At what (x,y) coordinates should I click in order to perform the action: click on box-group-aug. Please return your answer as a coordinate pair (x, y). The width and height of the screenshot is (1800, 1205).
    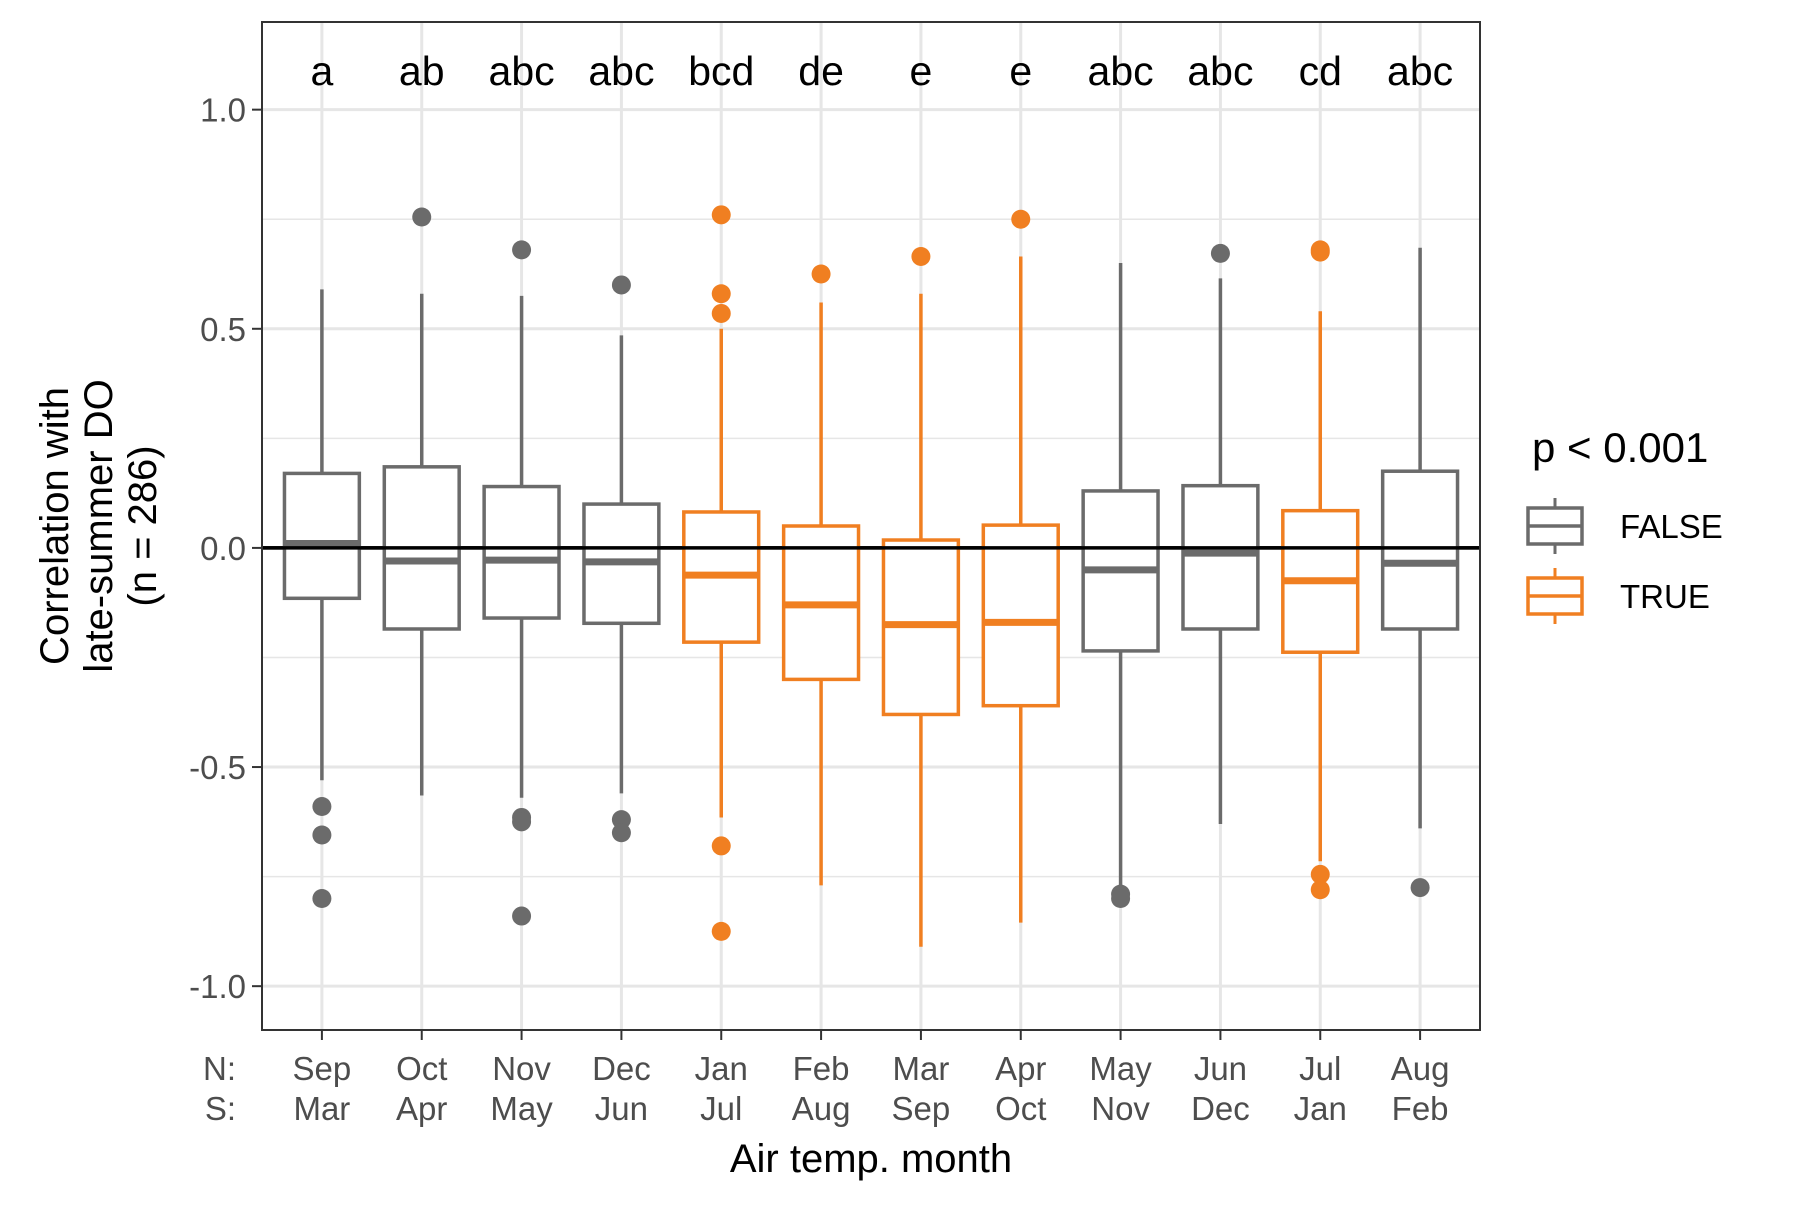
    Looking at the image, I should click on (1420, 572).